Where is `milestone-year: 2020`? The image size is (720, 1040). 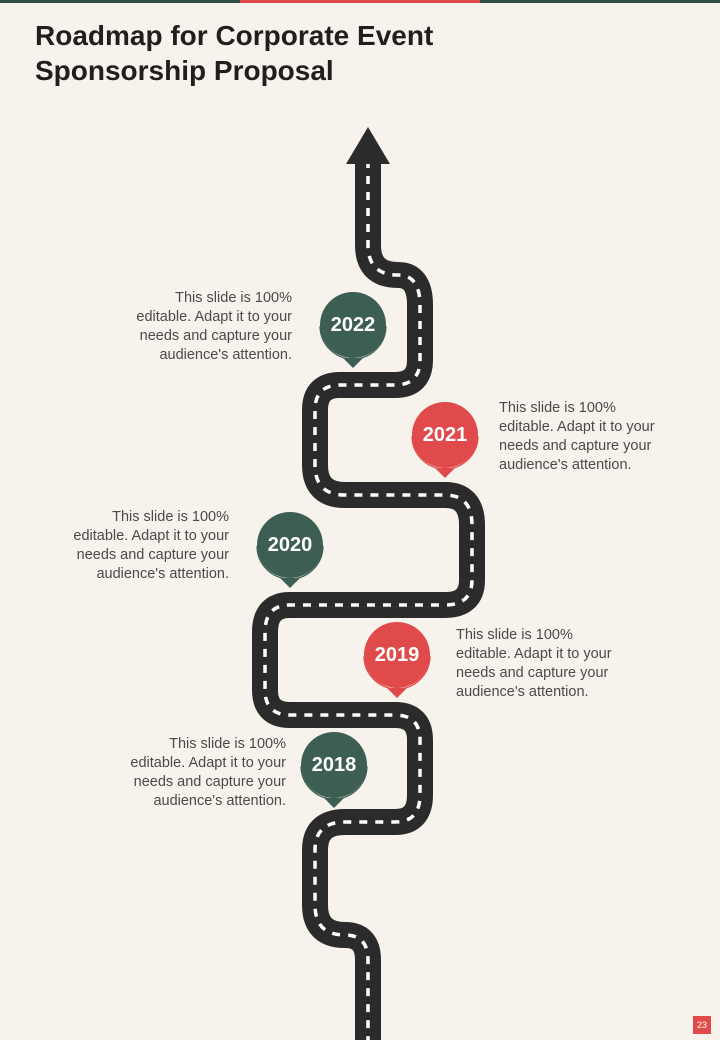 milestone-year: 2020 is located at coordinates (290, 545).